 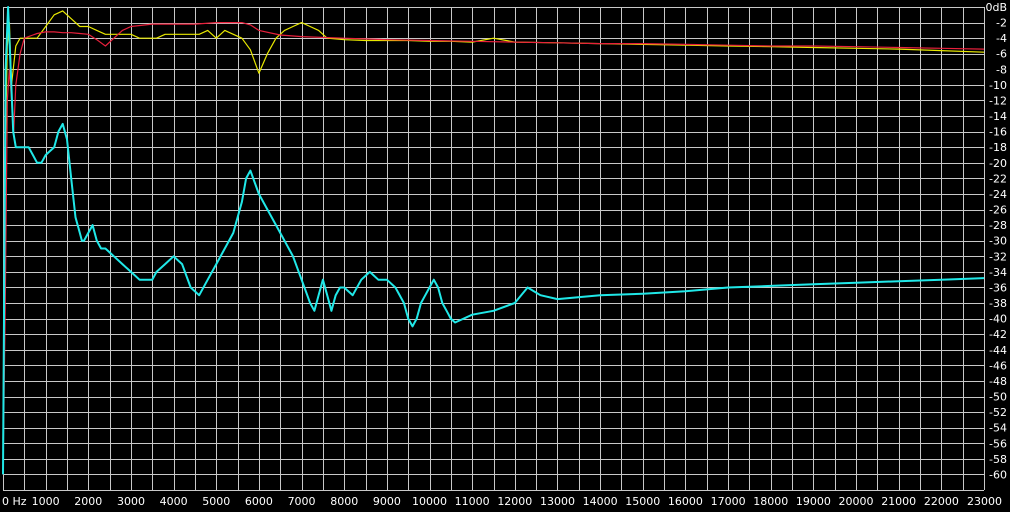 I want to click on x-tick-label: 5000, so click(x=216, y=501).